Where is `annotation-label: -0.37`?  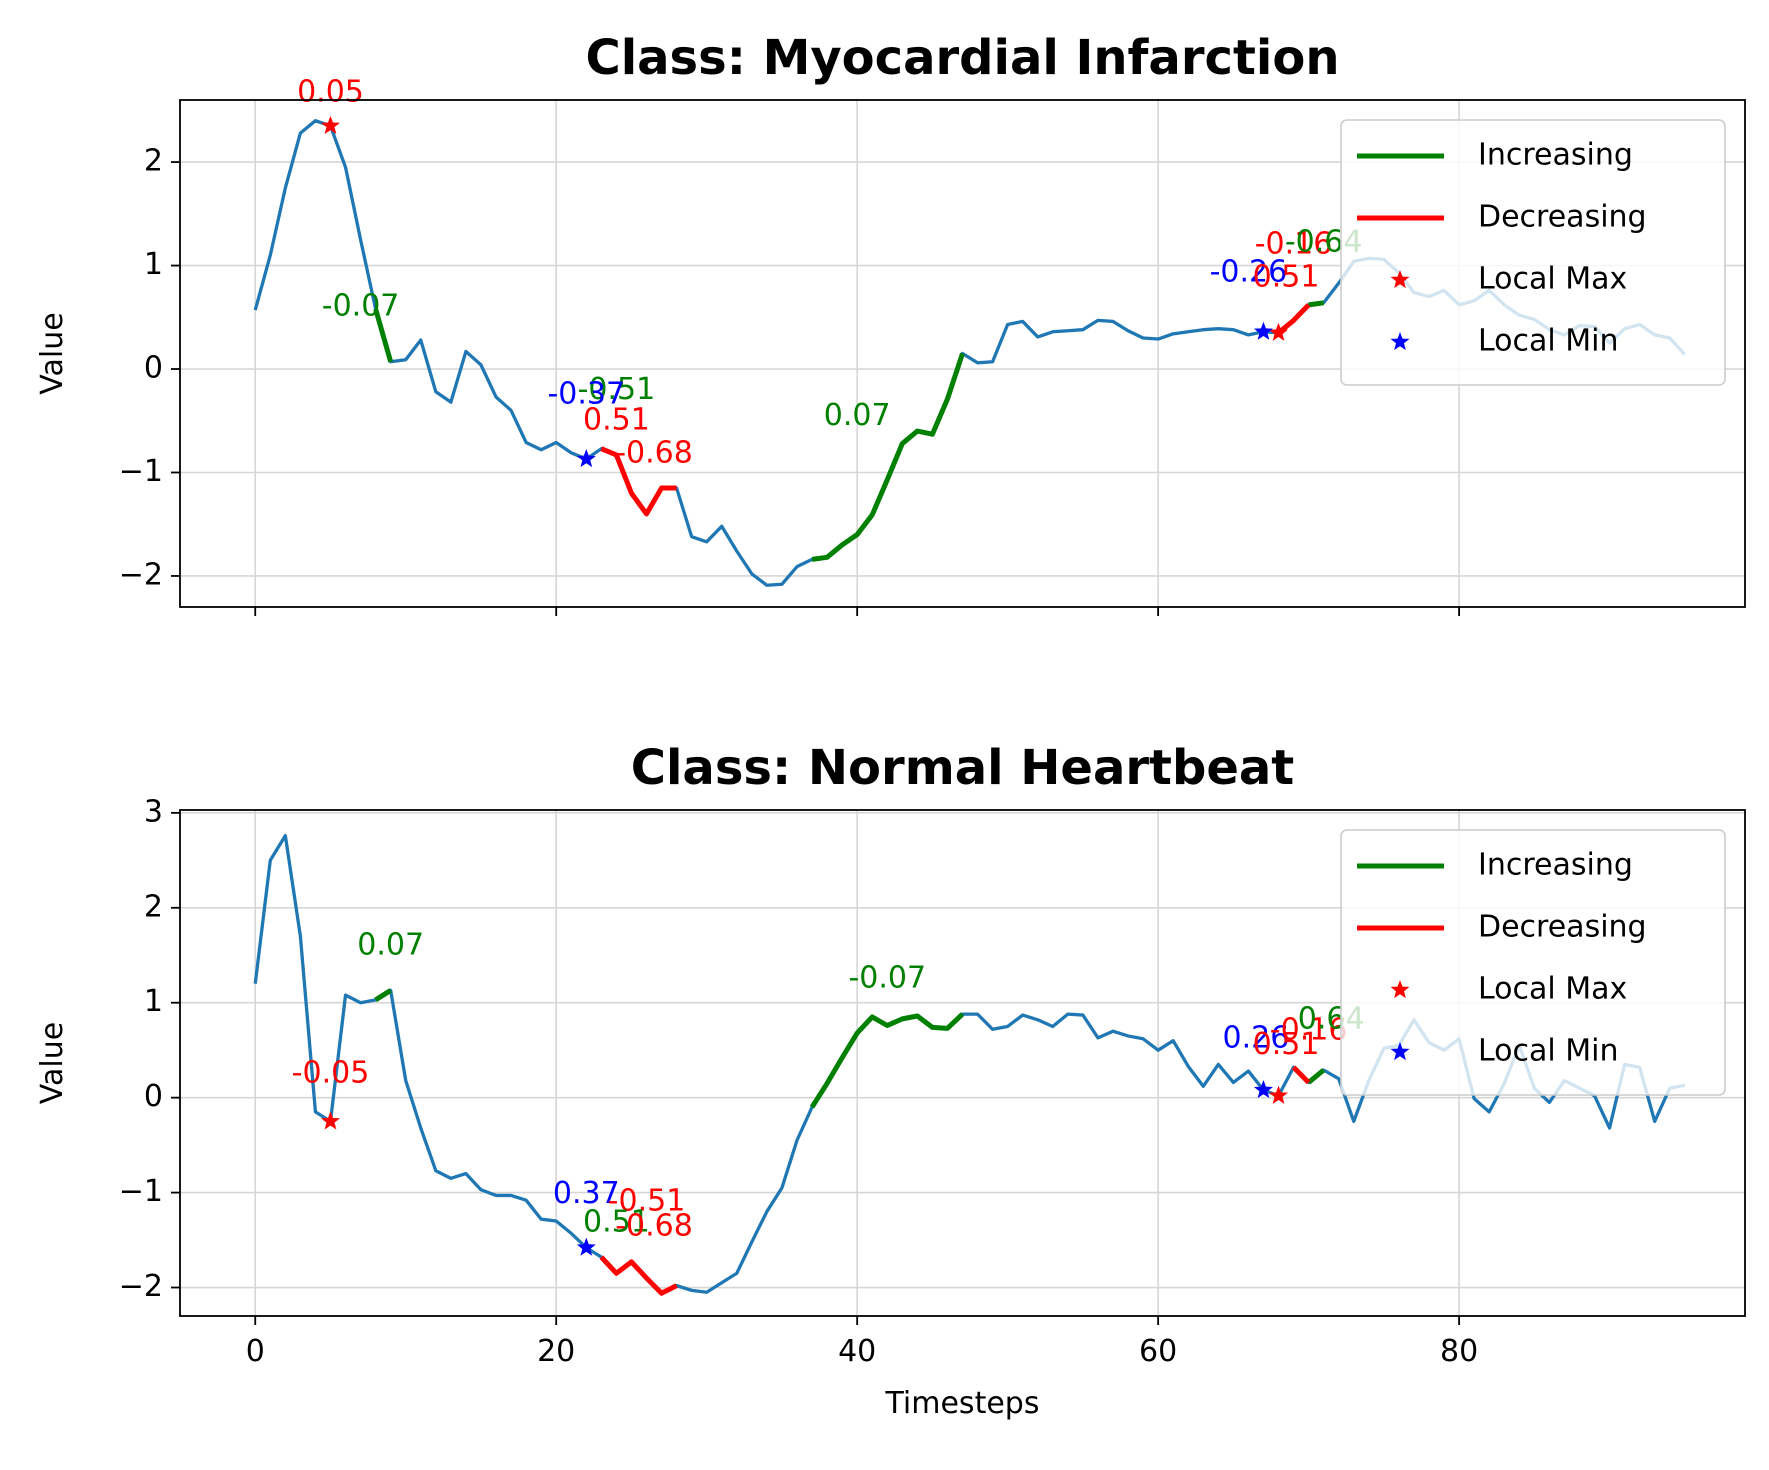
annotation-label: -0.37 is located at coordinates (586, 393).